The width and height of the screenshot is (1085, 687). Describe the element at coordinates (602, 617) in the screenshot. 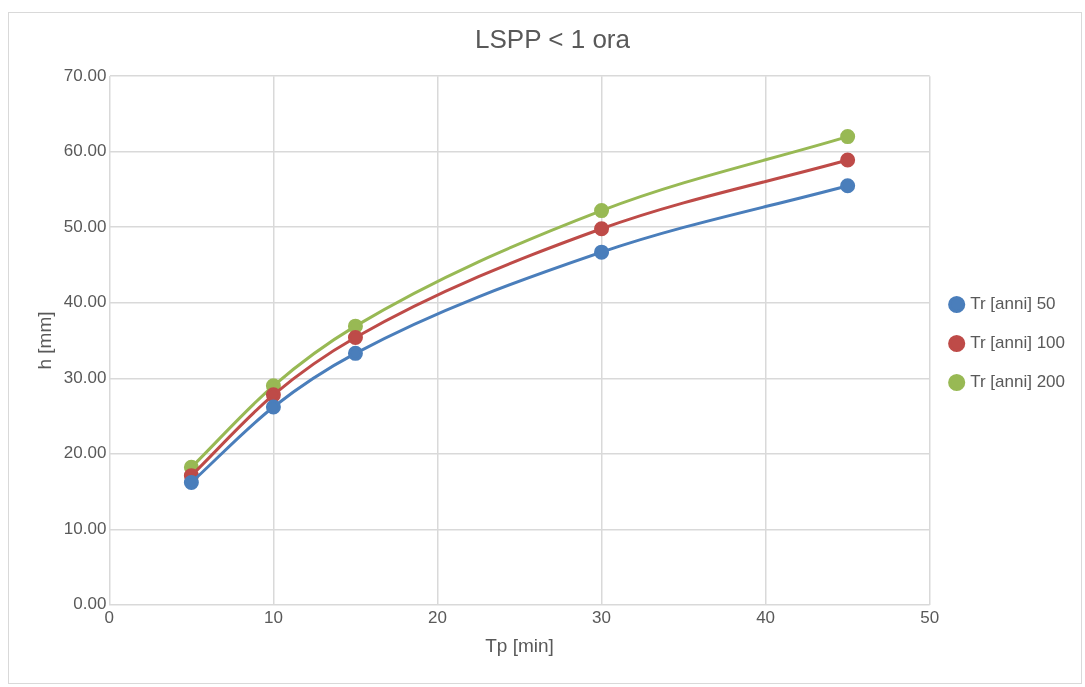

I see `x-tick-label: 30` at that location.